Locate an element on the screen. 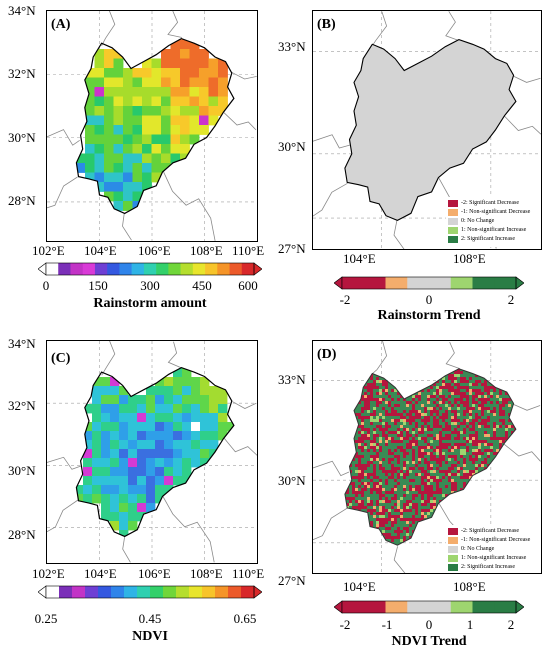  map-d-region-outline is located at coordinates (430, 457).